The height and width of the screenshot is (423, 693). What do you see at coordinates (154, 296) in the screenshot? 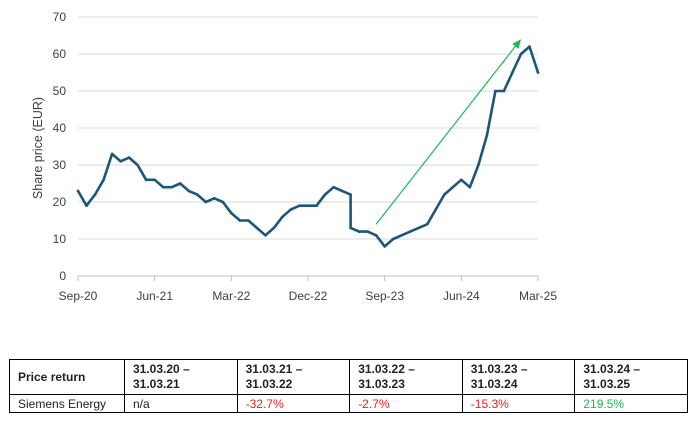
I see `x-tick-label: Jun-21` at bounding box center [154, 296].